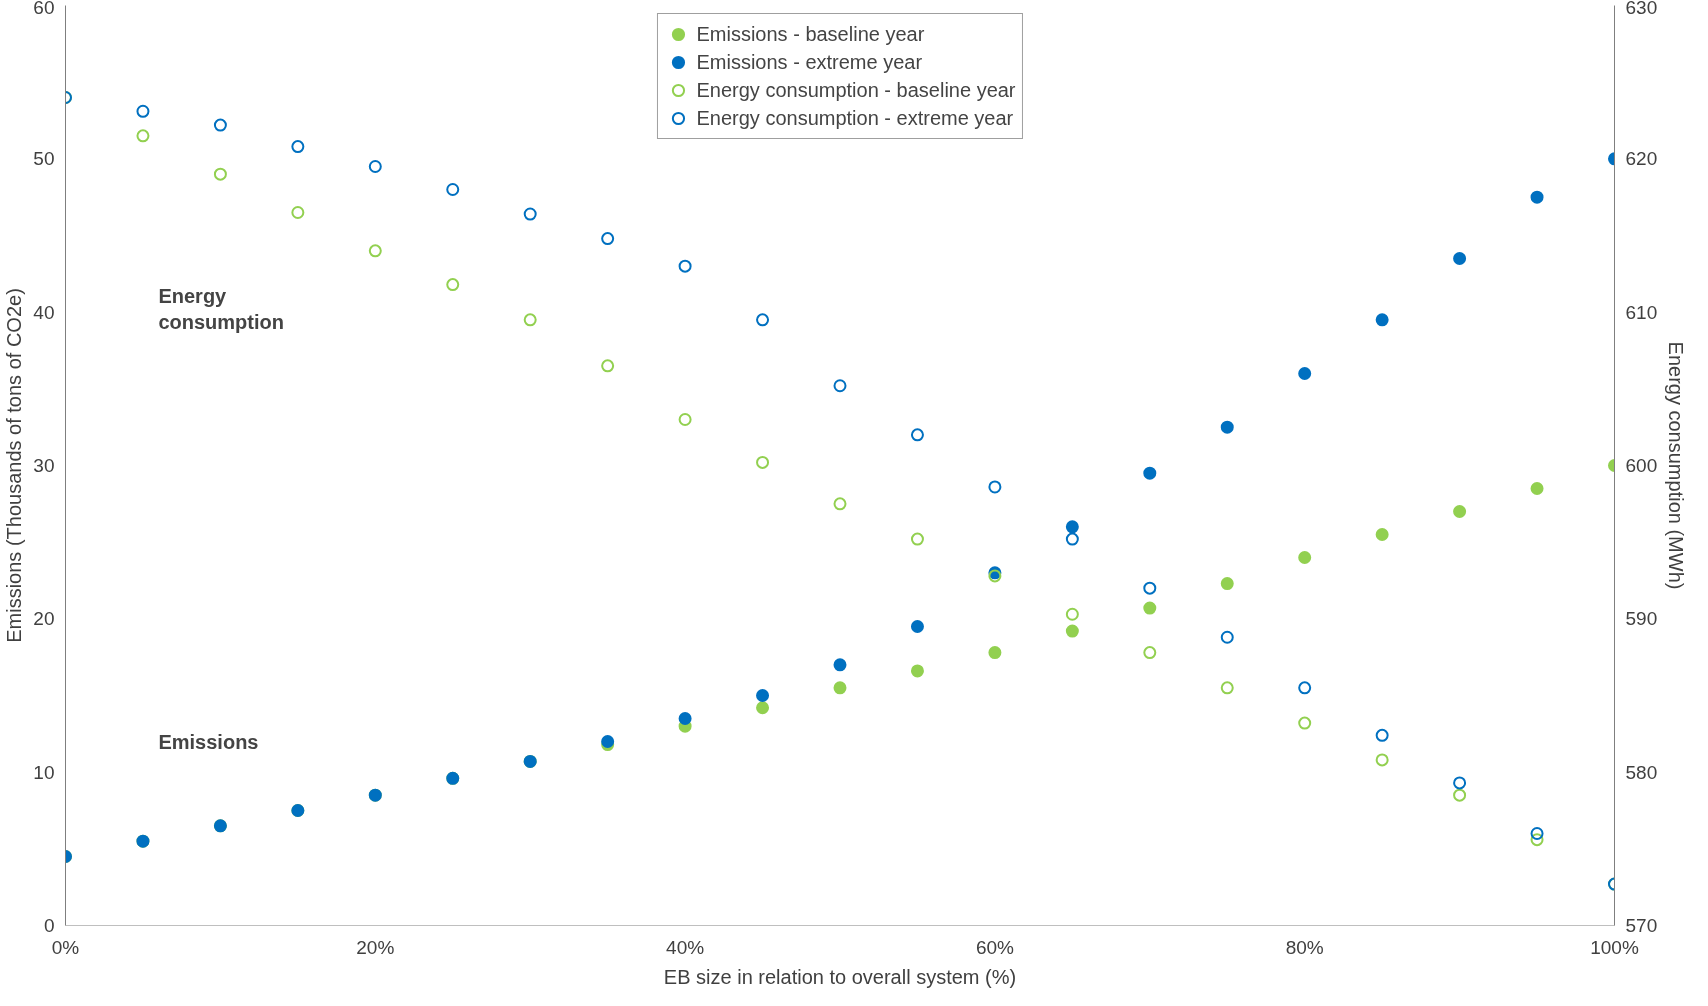 Image resolution: width=1708 pixels, height=1006 pixels. I want to click on legend-label: Emissions - baseline year, so click(810, 34).